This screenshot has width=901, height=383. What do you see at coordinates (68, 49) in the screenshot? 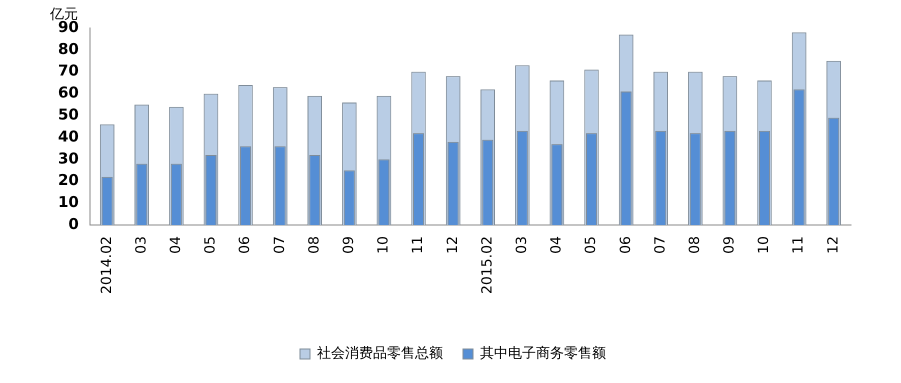
I see `y-tick-label: 80` at bounding box center [68, 49].